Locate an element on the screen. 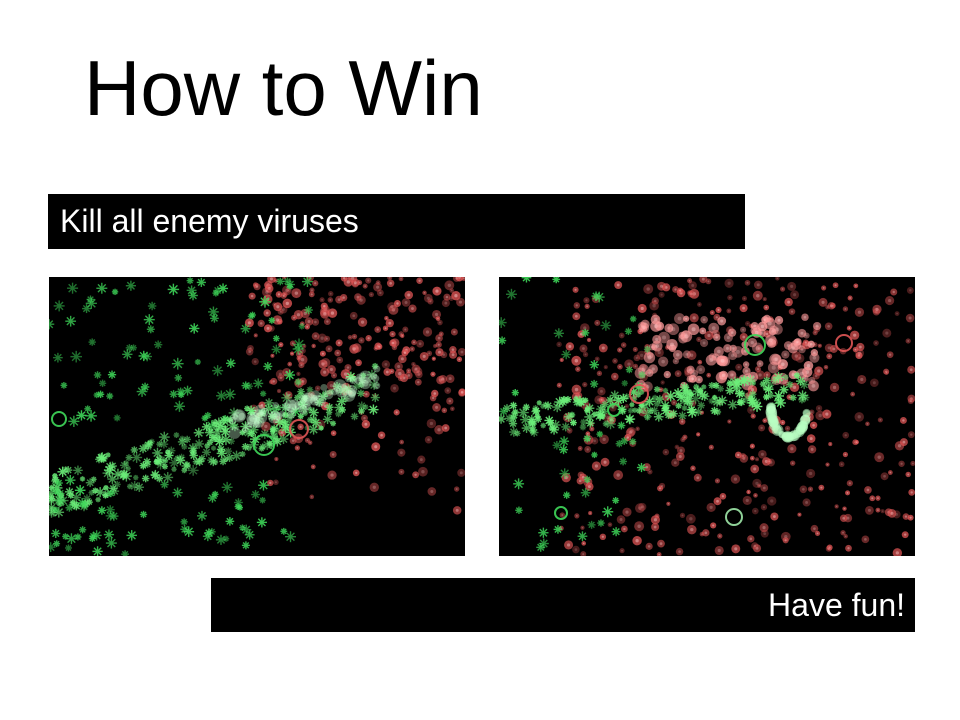 This screenshot has height=720, width=960. instruction-text: Kill all enemy viruses is located at coordinates (209, 221).